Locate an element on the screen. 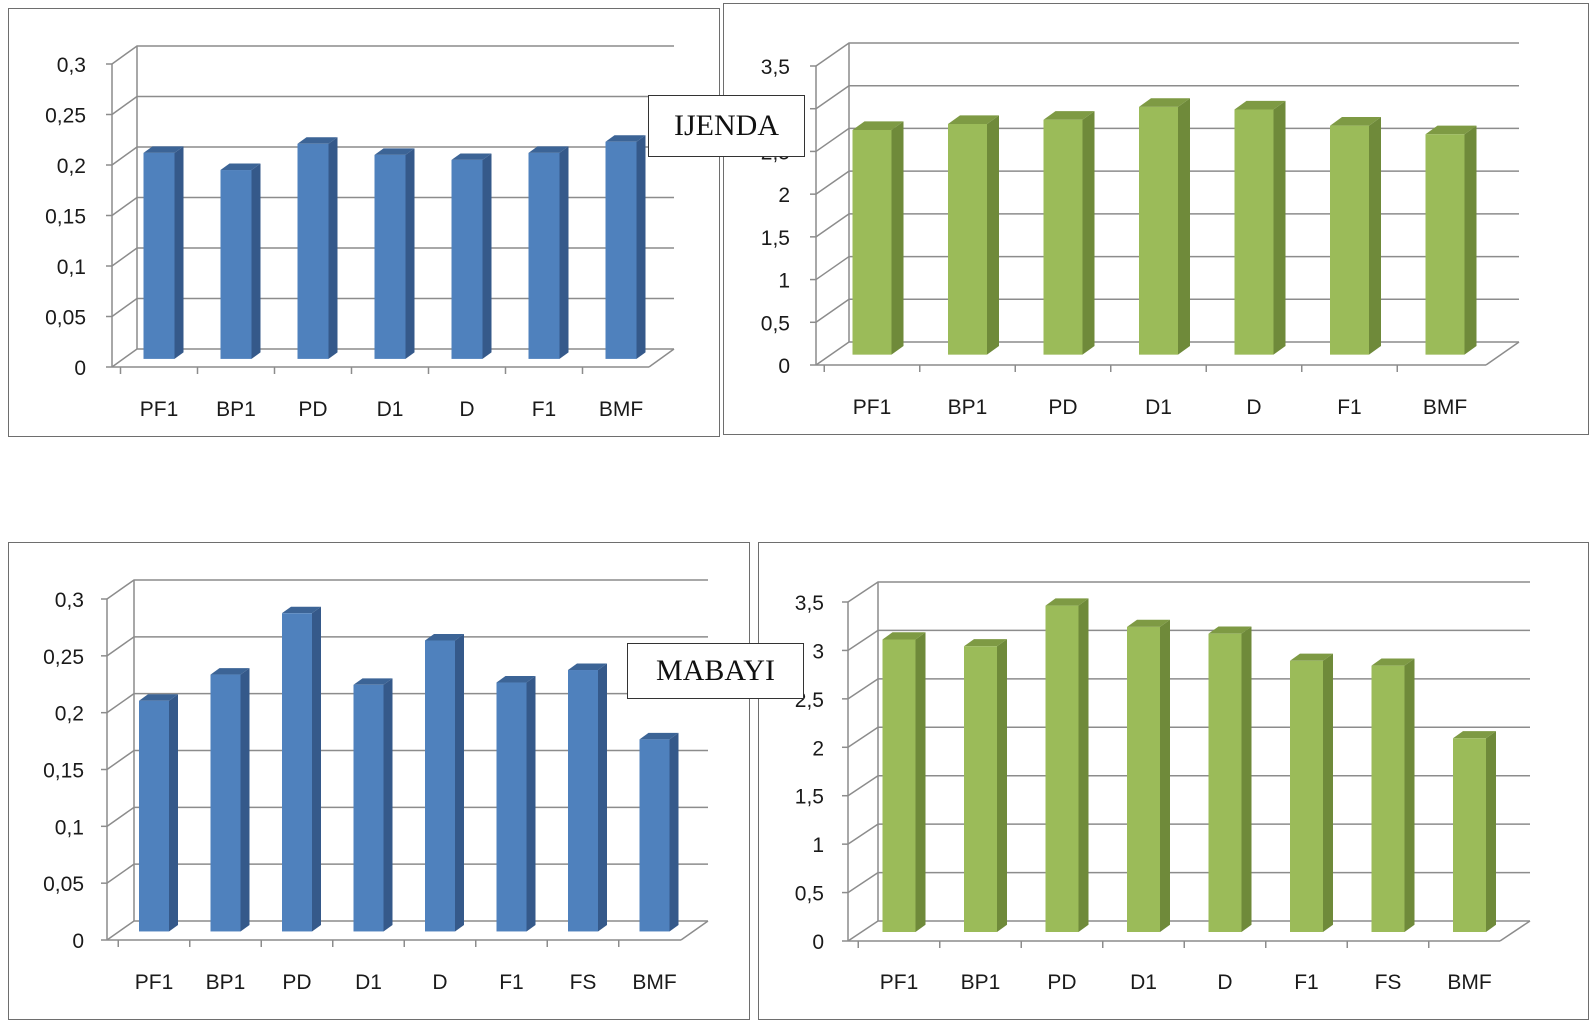 The width and height of the screenshot is (1589, 1021). bar-D is located at coordinates (444, 782).